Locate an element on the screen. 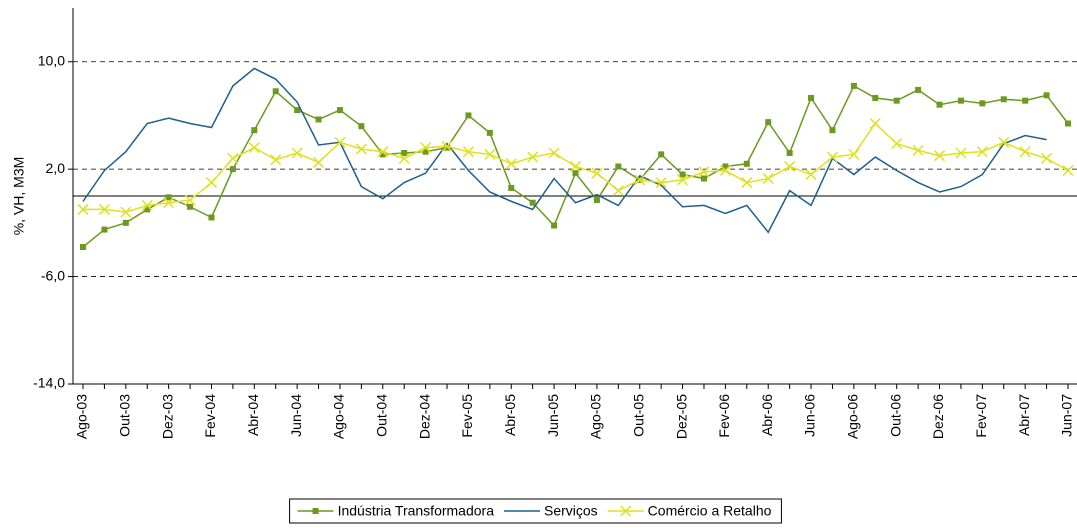  x-tick-label: Dez-05 is located at coordinates (681, 416).